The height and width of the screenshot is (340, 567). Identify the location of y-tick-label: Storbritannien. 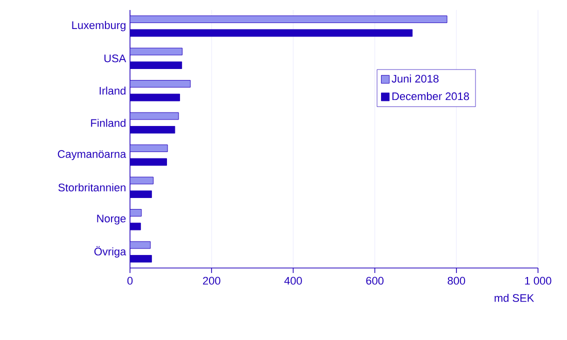
(92, 187).